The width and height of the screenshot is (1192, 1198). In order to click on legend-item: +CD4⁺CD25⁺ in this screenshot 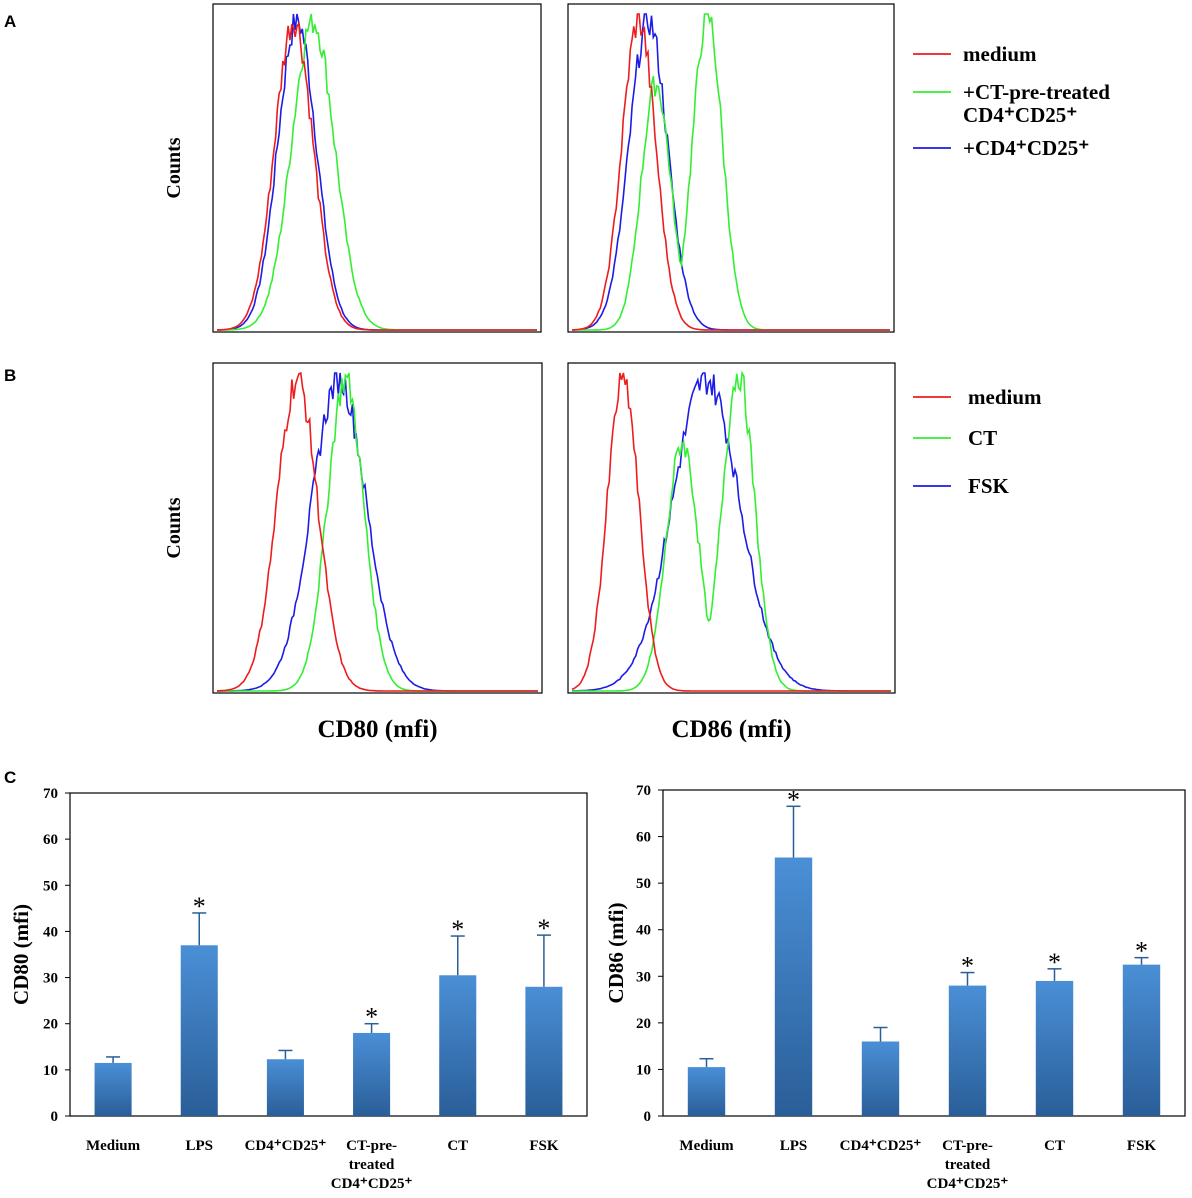, I will do `click(1001, 148)`.